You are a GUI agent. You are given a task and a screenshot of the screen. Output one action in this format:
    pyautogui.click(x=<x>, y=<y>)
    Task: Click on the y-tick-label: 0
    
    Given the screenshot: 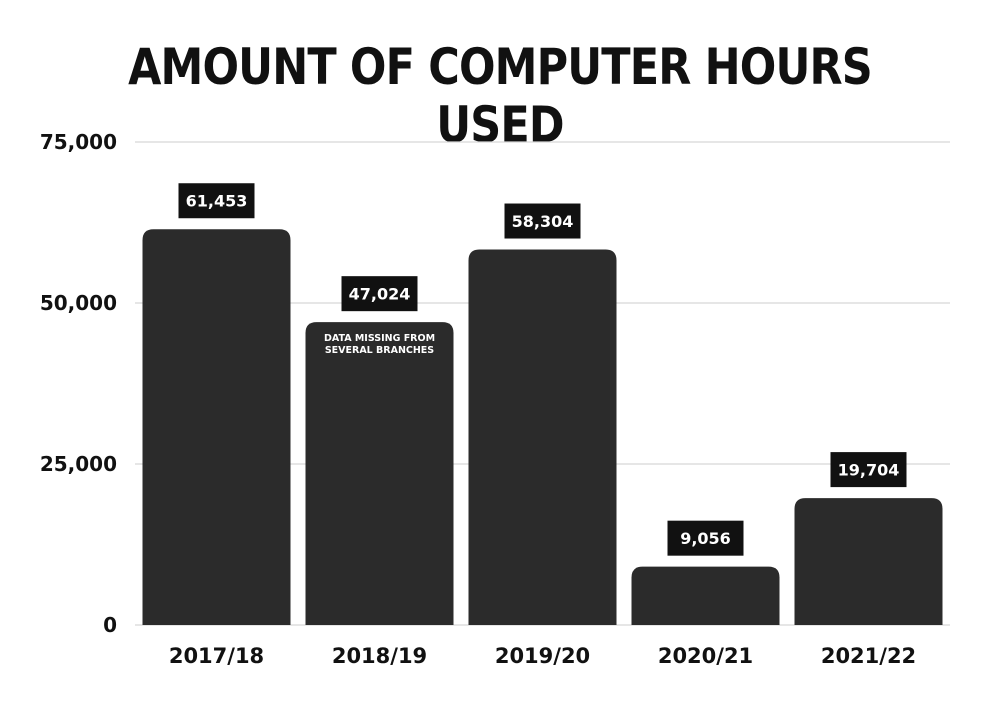 What is the action you would take?
    pyautogui.click(x=110, y=625)
    